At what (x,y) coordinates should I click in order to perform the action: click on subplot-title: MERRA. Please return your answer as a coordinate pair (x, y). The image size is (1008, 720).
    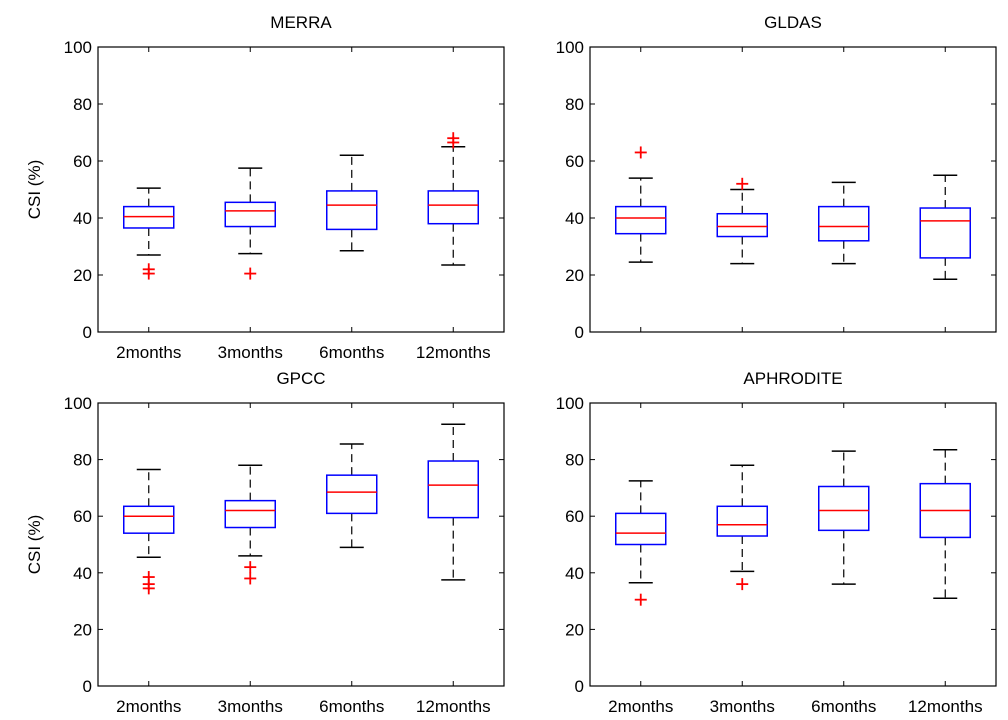
    Looking at the image, I should click on (301, 22).